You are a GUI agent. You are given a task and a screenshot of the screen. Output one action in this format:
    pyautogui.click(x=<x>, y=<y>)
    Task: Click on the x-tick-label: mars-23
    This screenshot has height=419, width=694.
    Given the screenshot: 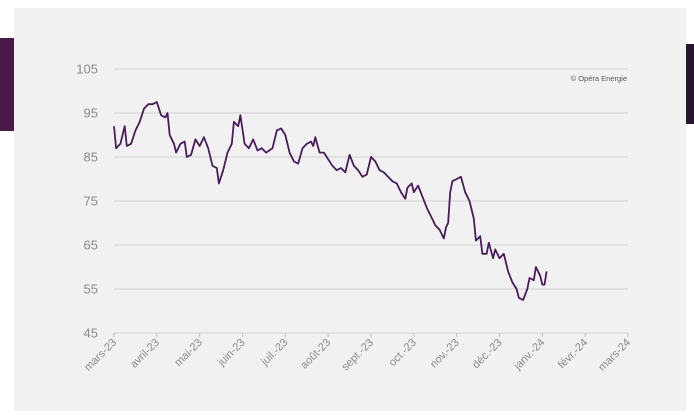 What is the action you would take?
    pyautogui.click(x=100, y=355)
    